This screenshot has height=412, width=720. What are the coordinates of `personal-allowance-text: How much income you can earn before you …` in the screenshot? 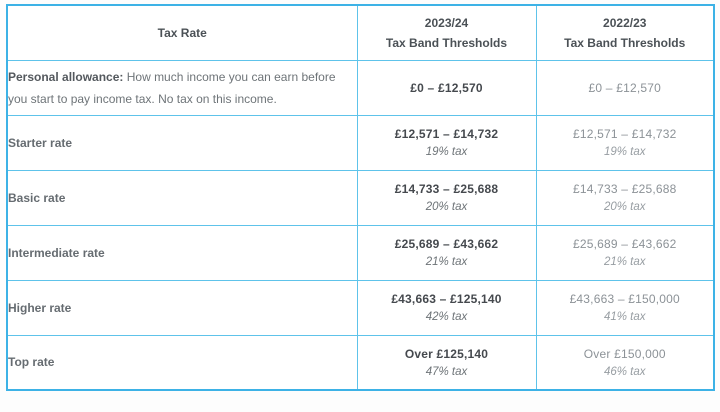 It's located at (172, 87).